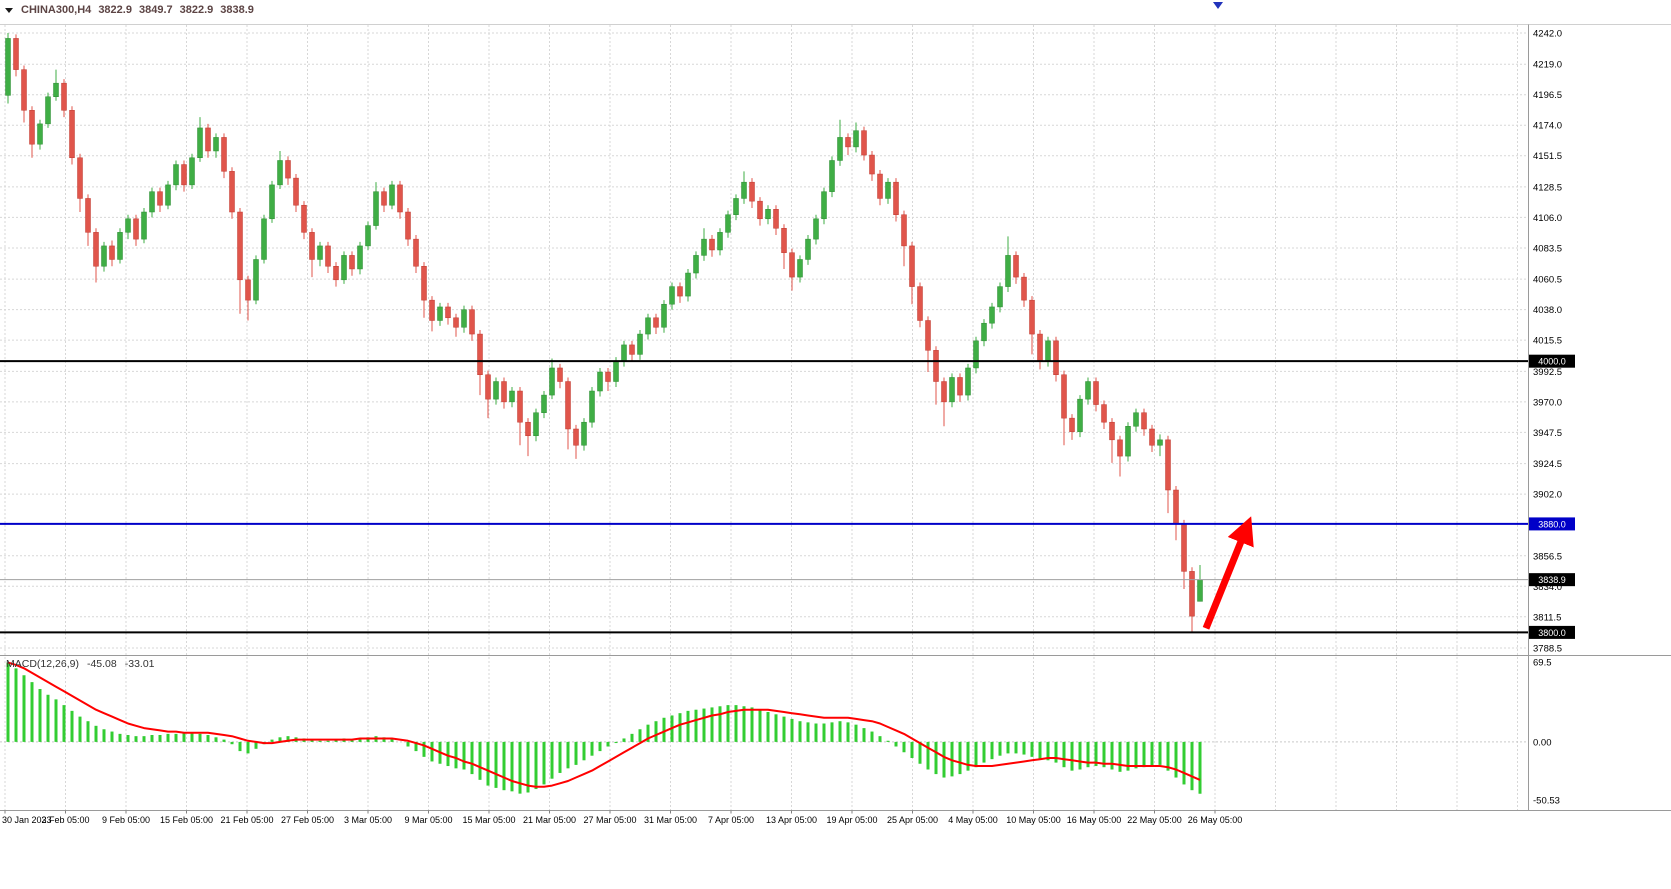  Describe the element at coordinates (1547, 617) in the screenshot. I see `price-tick-label: 3811.5` at that location.